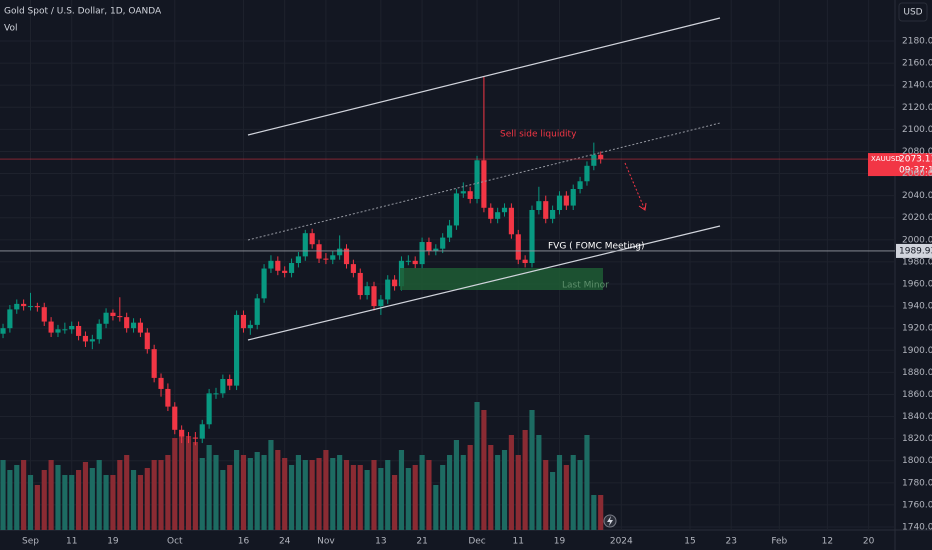 The height and width of the screenshot is (550, 932). I want to click on arrow, so click(635, 186).